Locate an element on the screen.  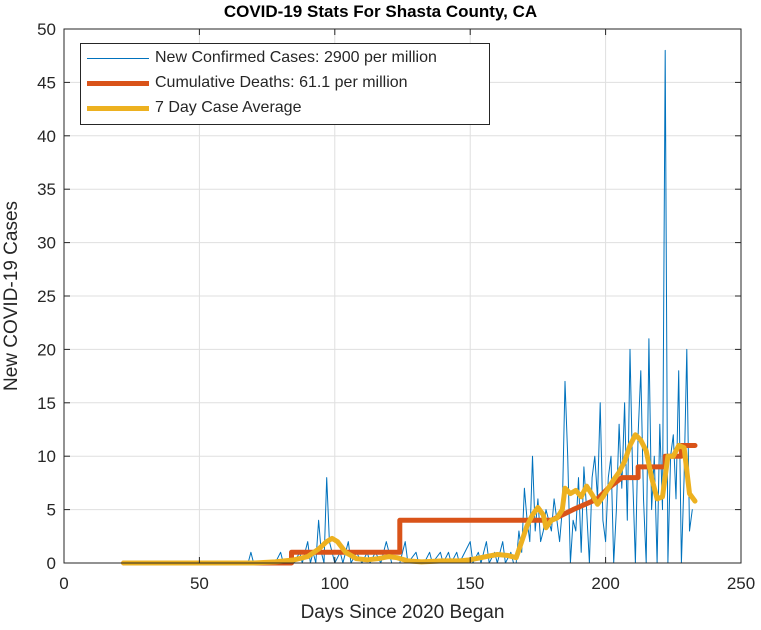
x-axis-label: Days Since 2020 Began is located at coordinates (402, 612).